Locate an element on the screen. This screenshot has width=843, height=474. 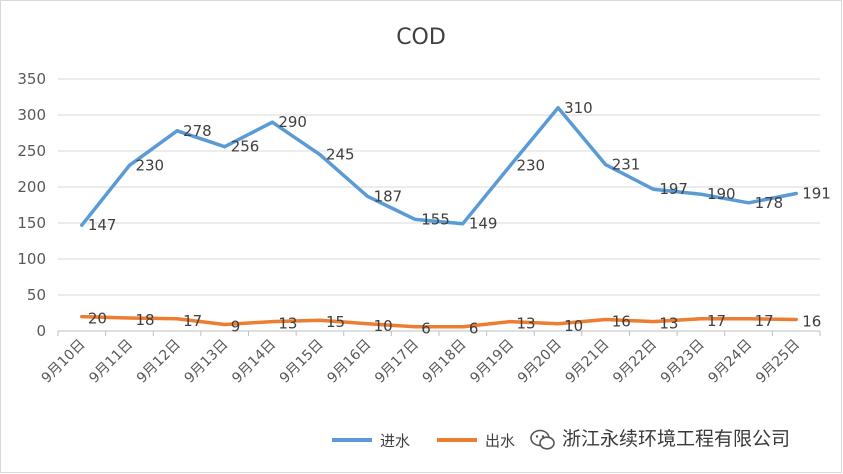
legend-label-inflow: 进水 is located at coordinates (395, 441).